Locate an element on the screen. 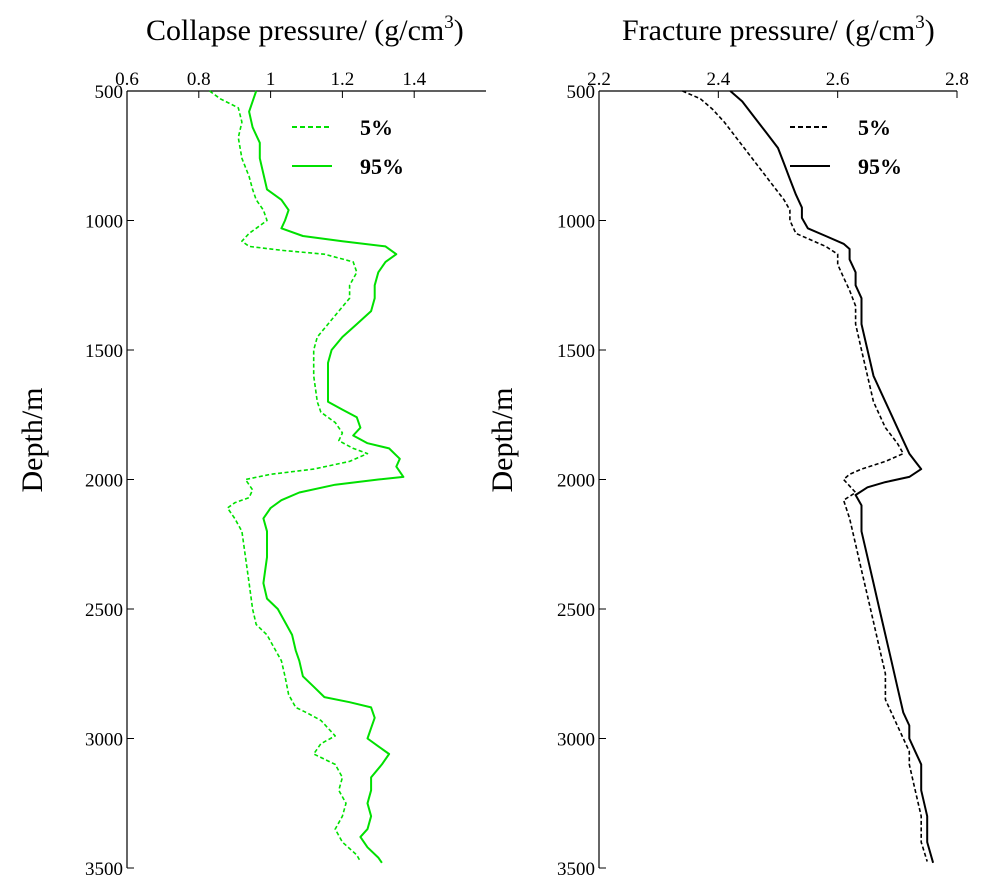 This screenshot has height=879, width=986. x-tick-label: 0.6 is located at coordinates (127, 79).